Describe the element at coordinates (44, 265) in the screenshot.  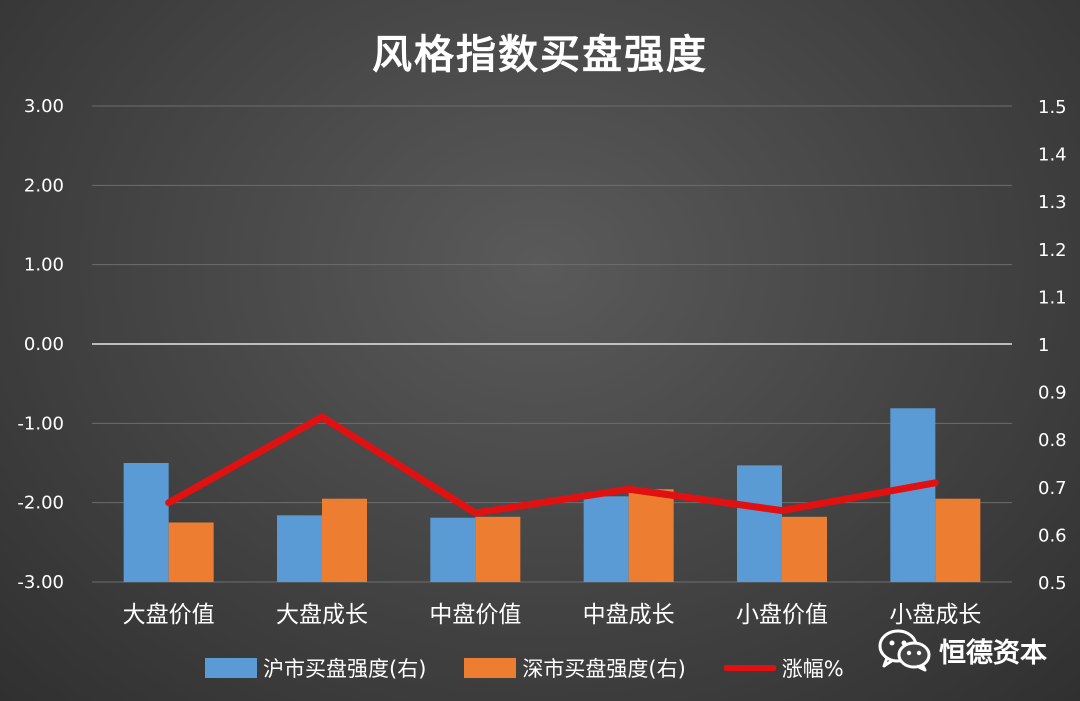
I see `y-left-tick-label: 1.00` at that location.